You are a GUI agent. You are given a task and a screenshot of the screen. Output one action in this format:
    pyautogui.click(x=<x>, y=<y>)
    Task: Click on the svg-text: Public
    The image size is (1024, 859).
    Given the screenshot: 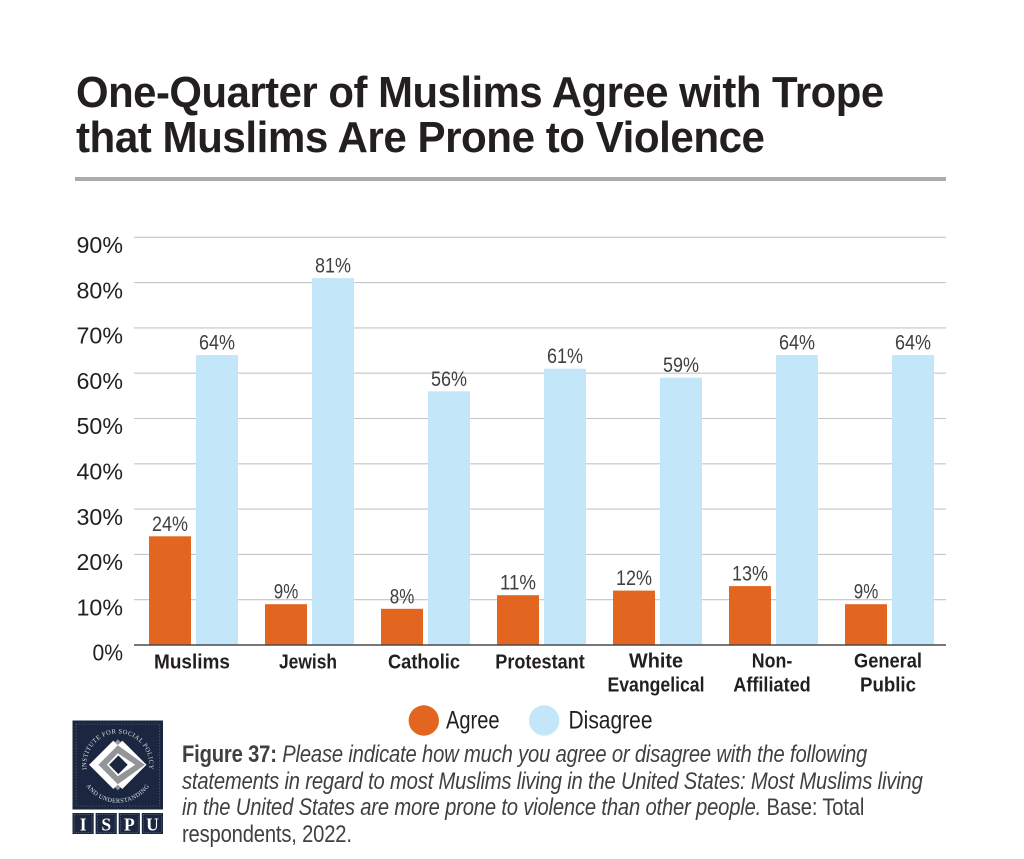 What is the action you would take?
    pyautogui.click(x=888, y=686)
    